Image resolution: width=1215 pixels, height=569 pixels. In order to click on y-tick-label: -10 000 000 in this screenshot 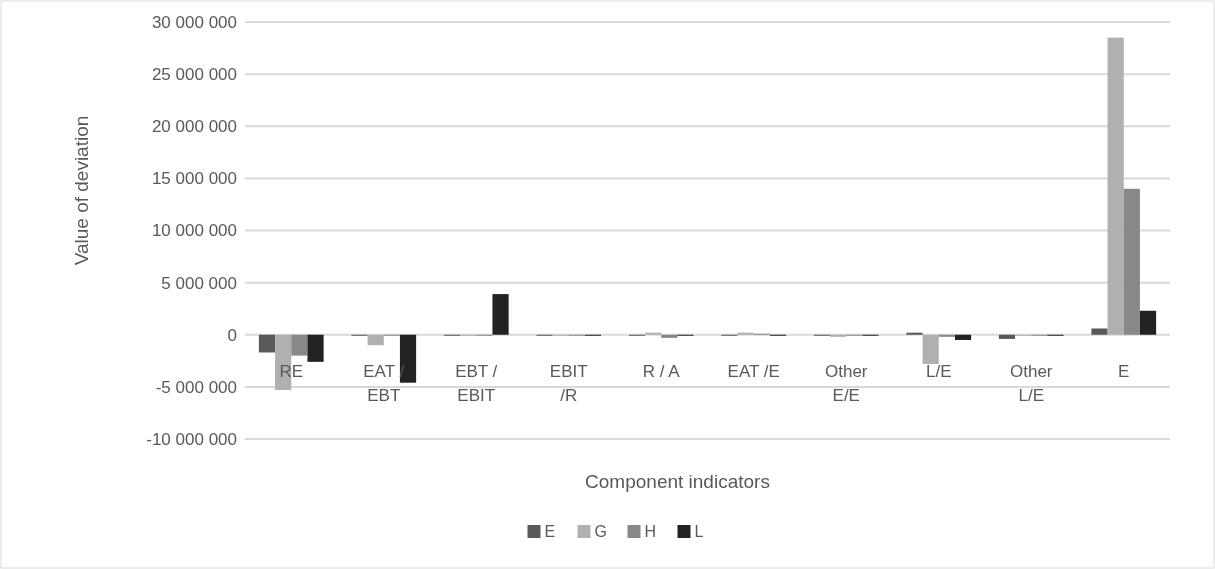, I will do `click(191, 439)`.